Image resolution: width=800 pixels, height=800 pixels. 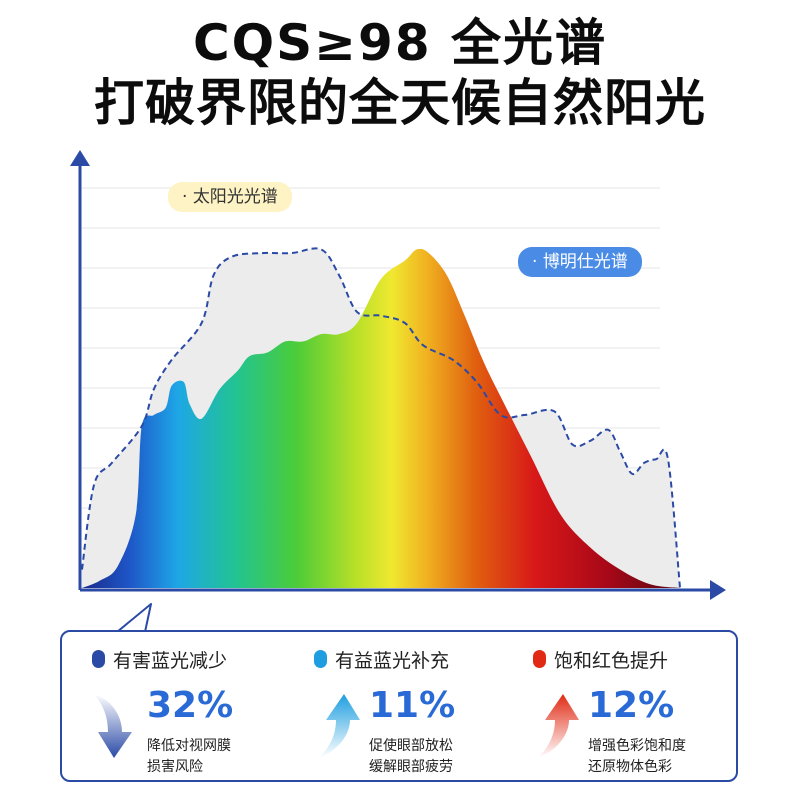 I want to click on stat-legend: 饱和红色提升, so click(x=600, y=659).